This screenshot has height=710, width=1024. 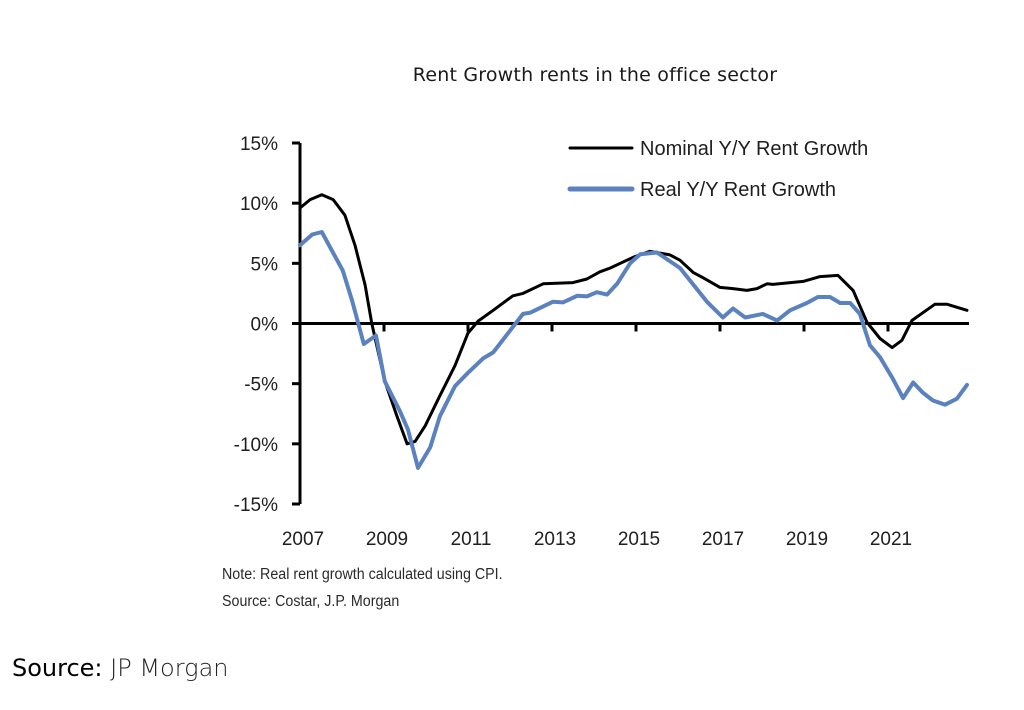 I want to click on y-tick-label: -15%, so click(x=256, y=505).